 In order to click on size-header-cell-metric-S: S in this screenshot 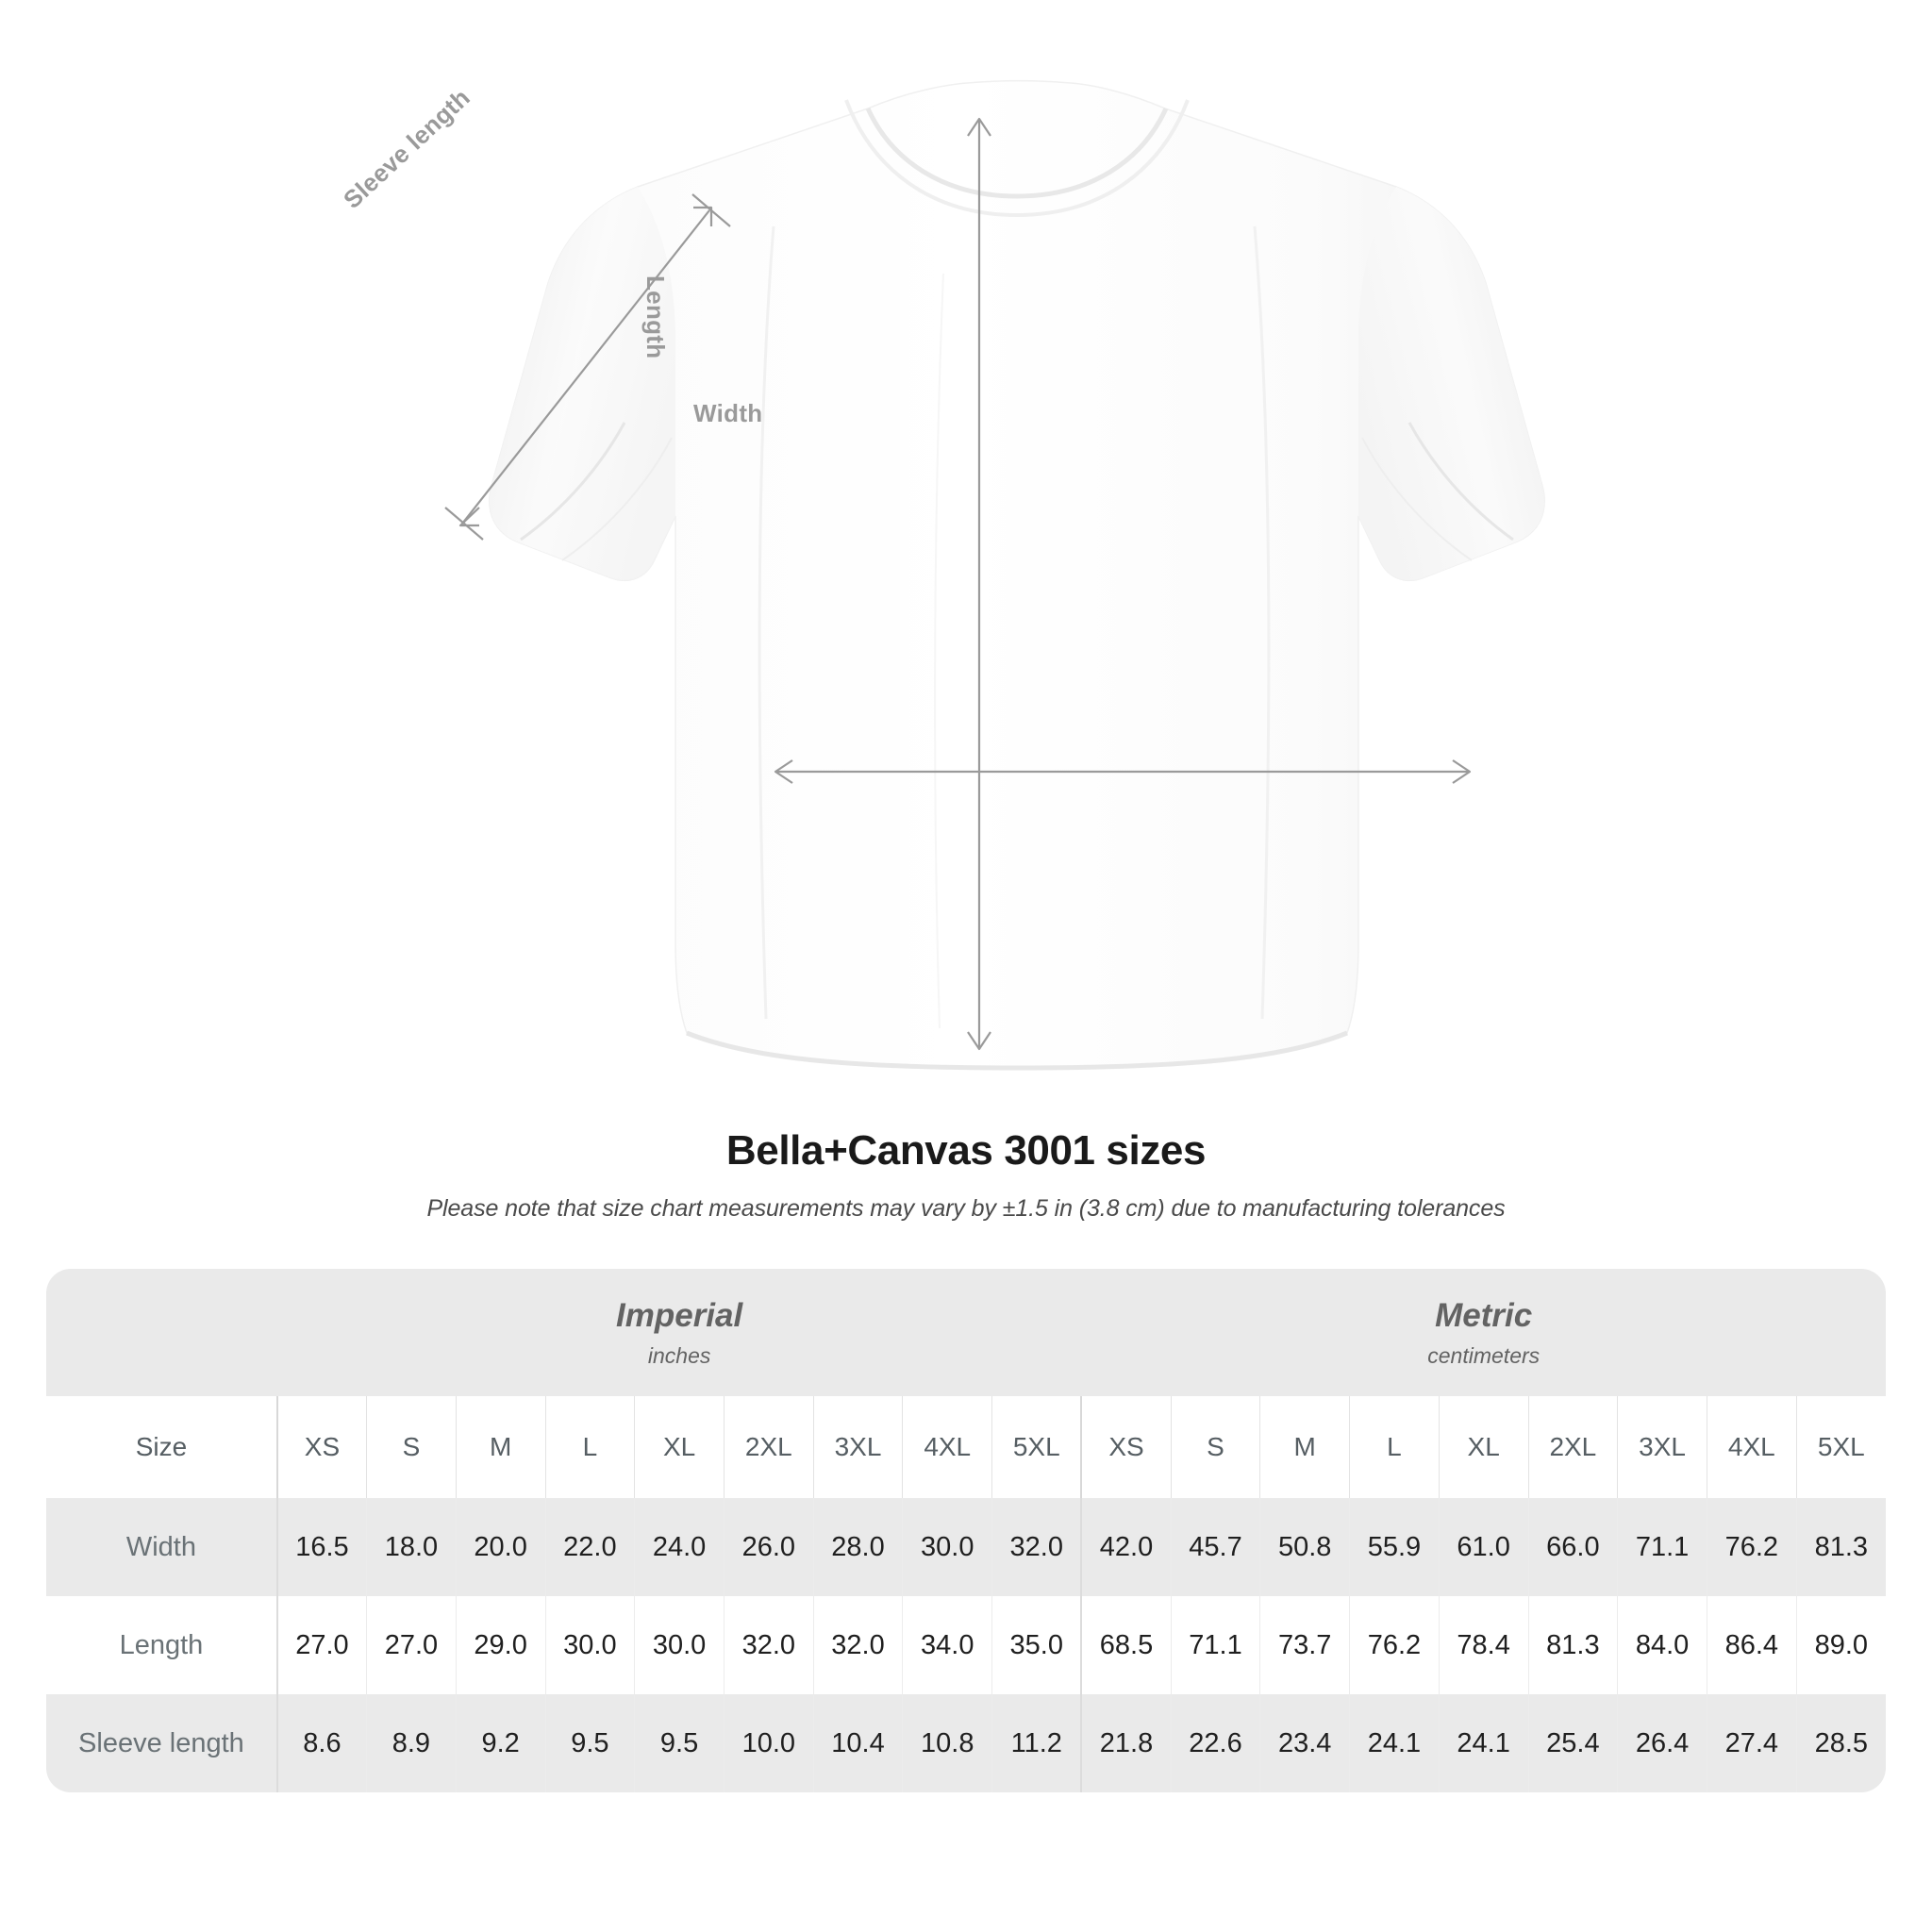, I will do `click(1215, 1447)`.